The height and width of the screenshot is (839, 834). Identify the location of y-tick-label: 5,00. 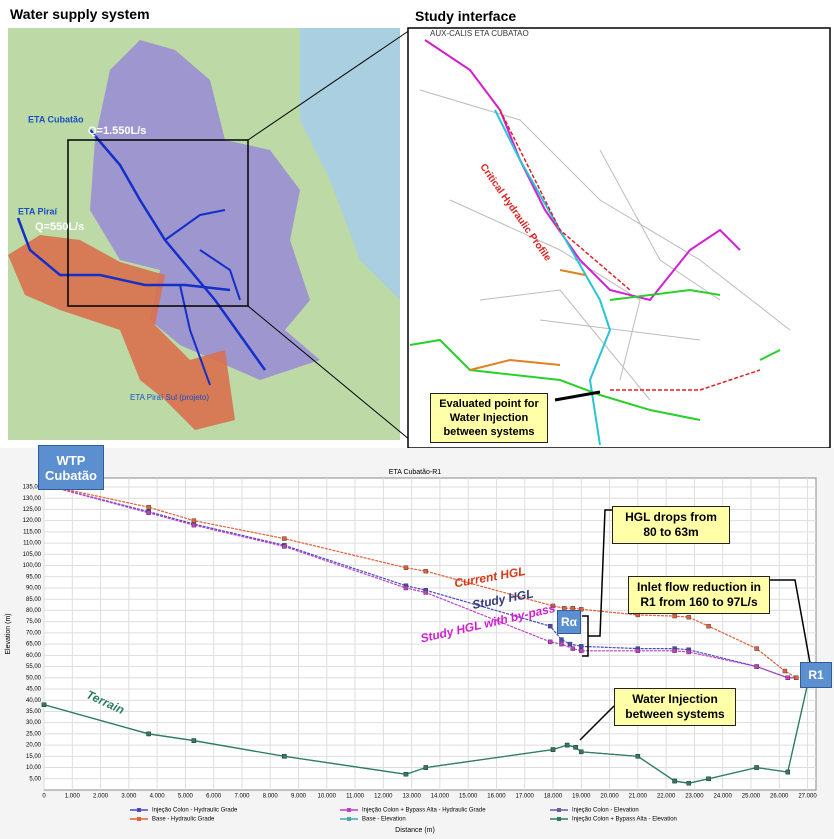
(35, 779).